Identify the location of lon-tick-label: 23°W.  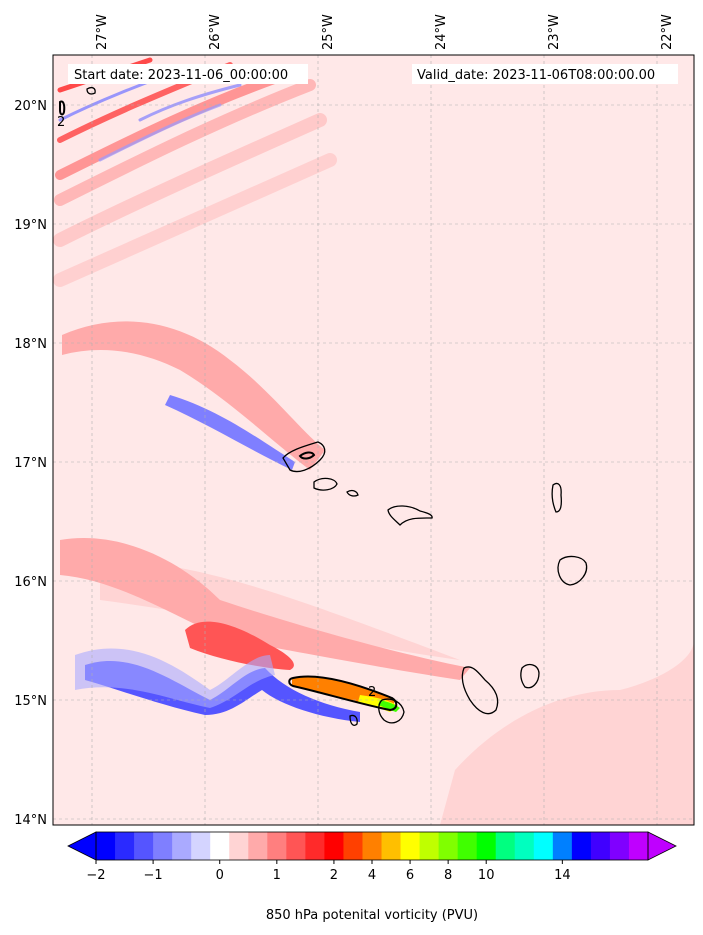
(554, 32).